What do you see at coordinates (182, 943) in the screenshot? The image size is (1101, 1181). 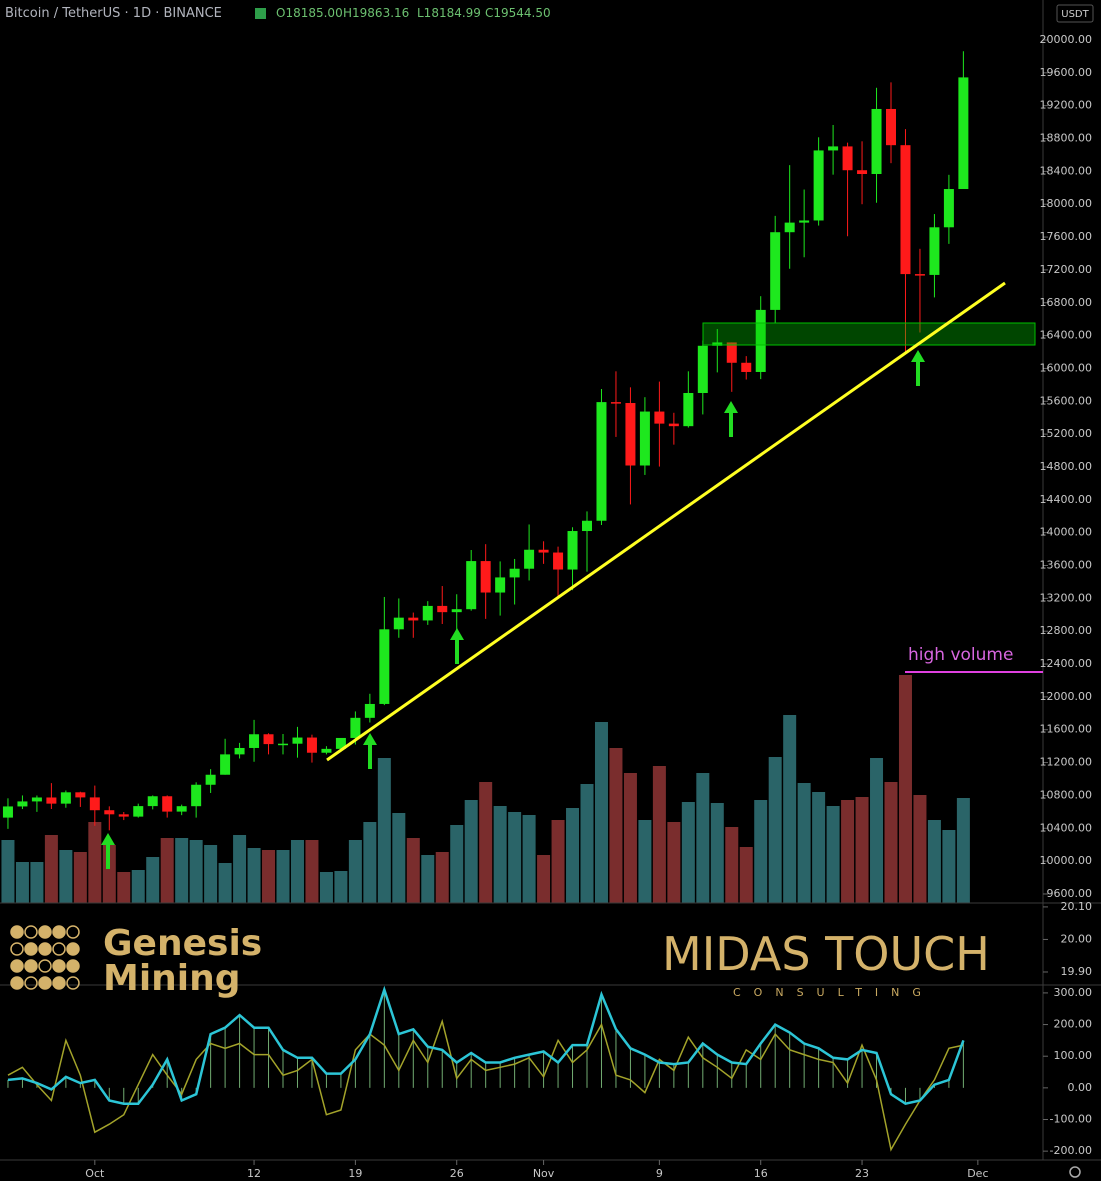 I see `logo-text: Genesis` at bounding box center [182, 943].